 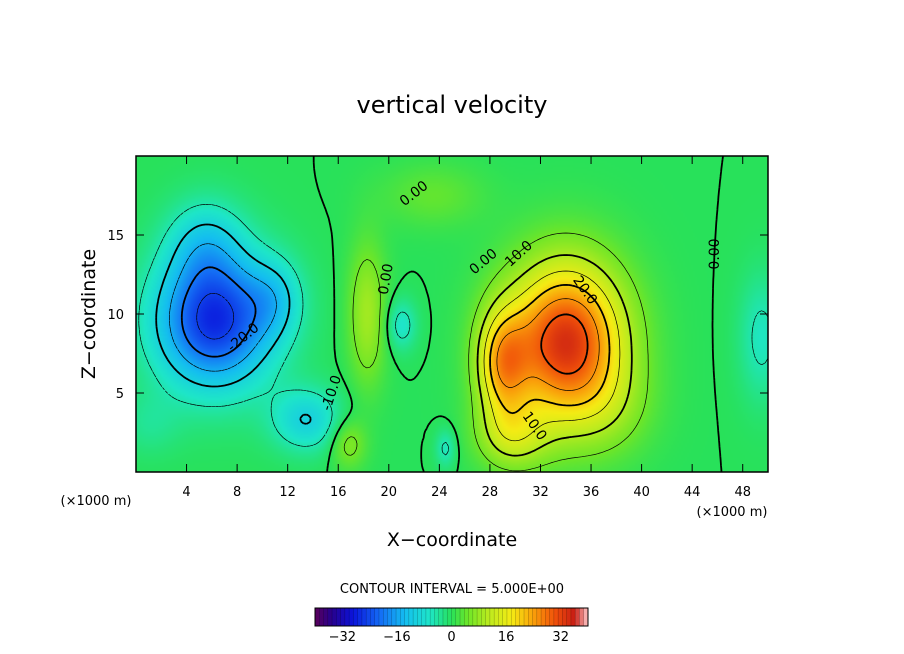 I want to click on colorbar, so click(x=451, y=617).